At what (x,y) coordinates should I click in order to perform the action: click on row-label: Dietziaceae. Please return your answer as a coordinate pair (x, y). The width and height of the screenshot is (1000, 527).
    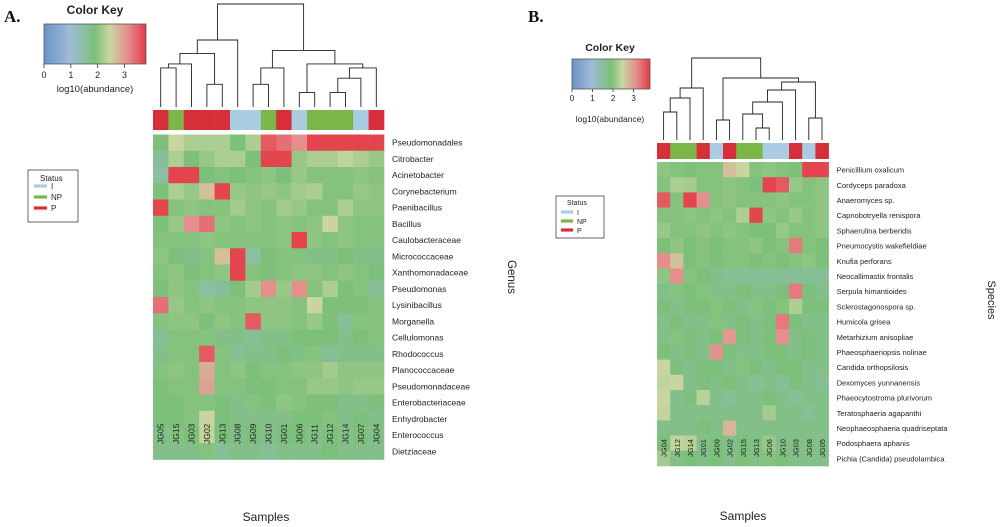
    Looking at the image, I should click on (414, 451).